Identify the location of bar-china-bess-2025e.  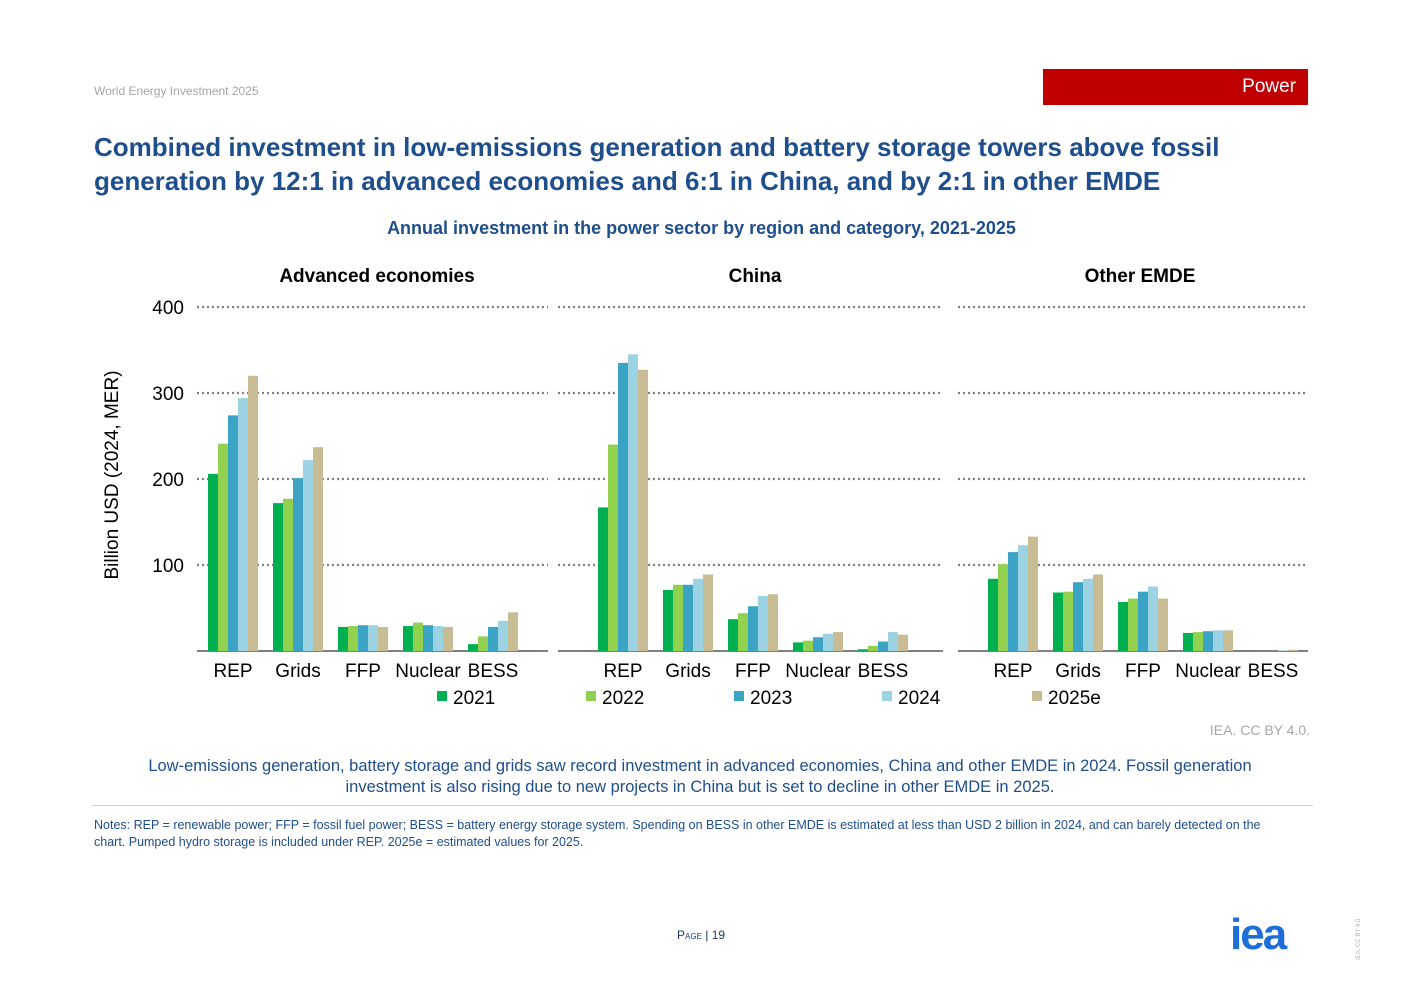
(903, 642).